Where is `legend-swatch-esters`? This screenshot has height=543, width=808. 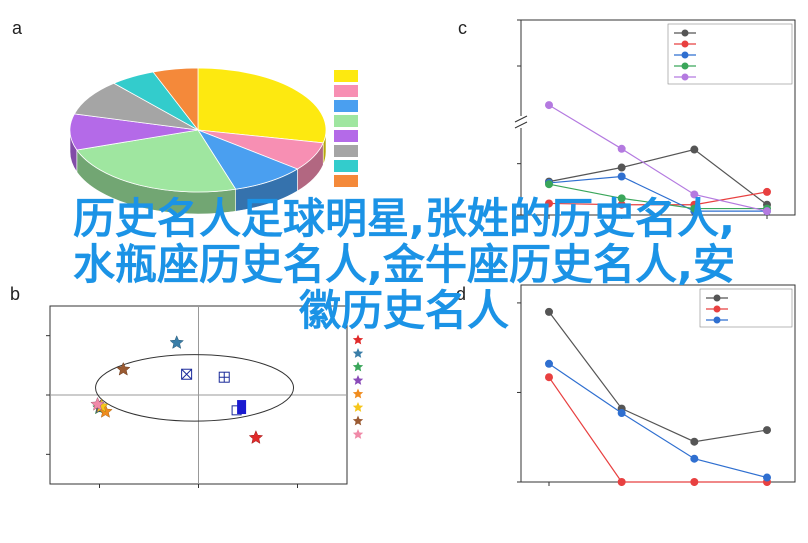 legend-swatch-esters is located at coordinates (346, 106).